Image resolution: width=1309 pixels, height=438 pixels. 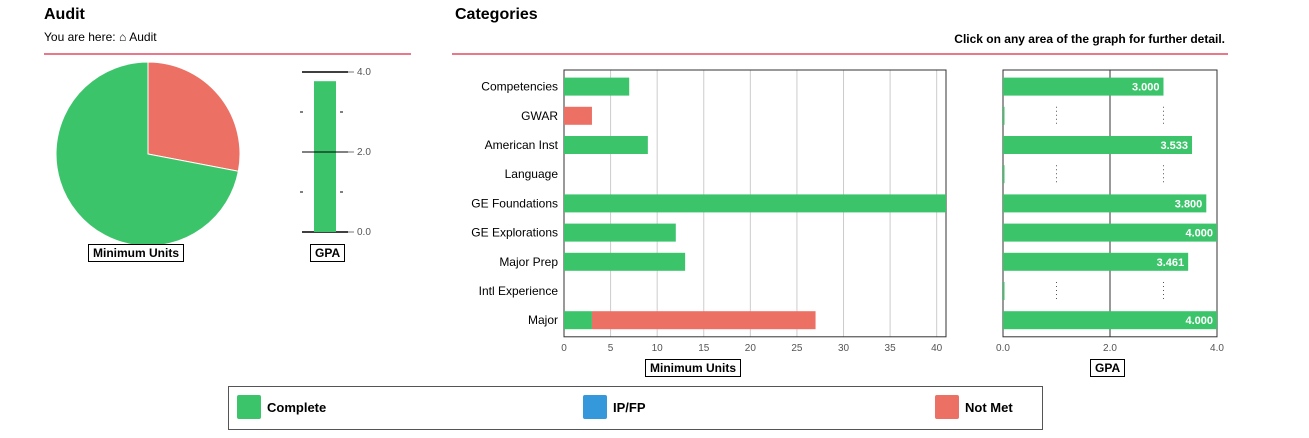 What do you see at coordinates (328, 253) in the screenshot?
I see `gpa-vertical-axis-label: GPA` at bounding box center [328, 253].